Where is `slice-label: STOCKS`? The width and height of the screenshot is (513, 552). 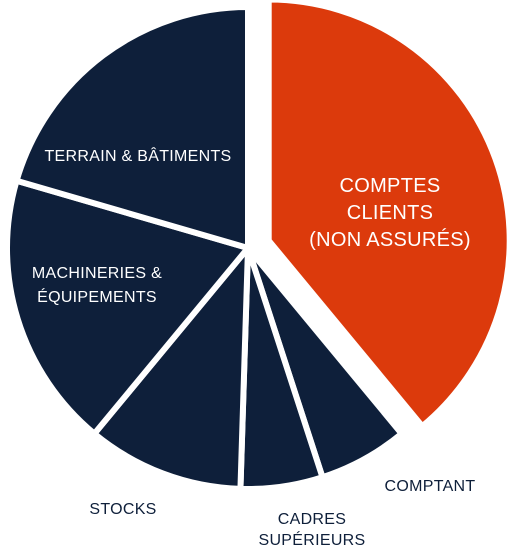
slice-label: STOCKS is located at coordinates (122, 509).